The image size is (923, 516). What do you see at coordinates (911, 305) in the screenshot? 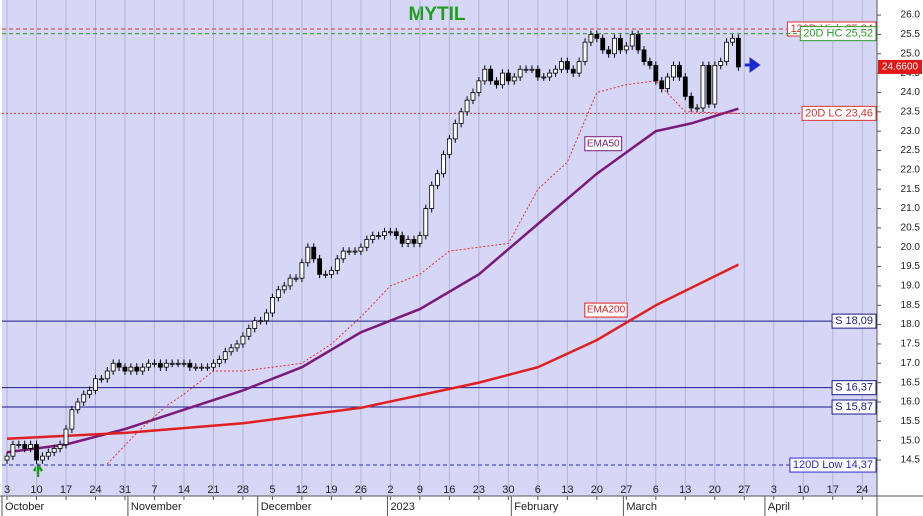
I see `y-tick-label: 18.5` at bounding box center [911, 305].